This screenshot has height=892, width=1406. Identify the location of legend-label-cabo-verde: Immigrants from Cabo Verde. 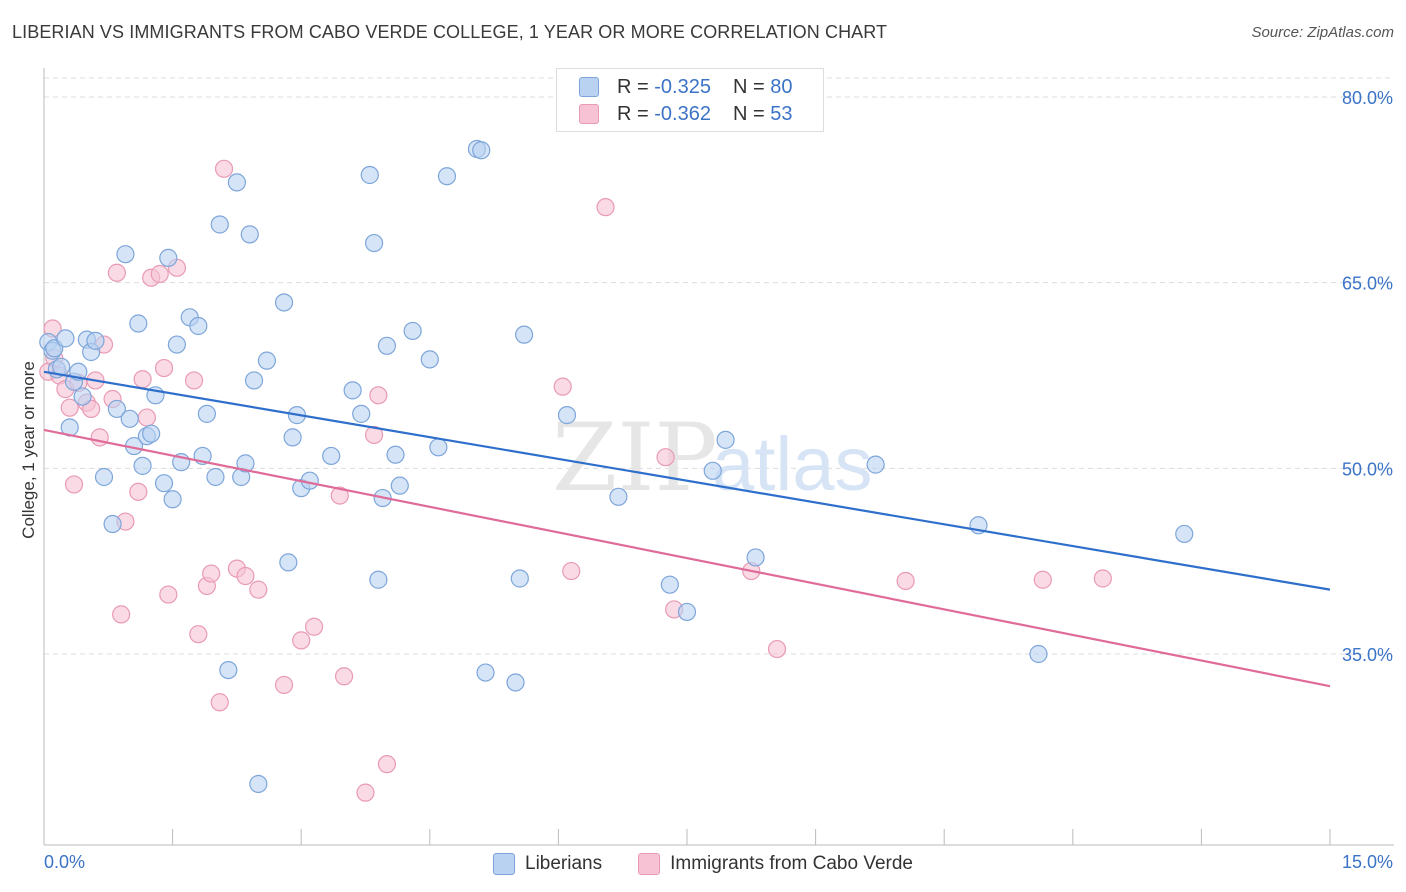
(791, 863).